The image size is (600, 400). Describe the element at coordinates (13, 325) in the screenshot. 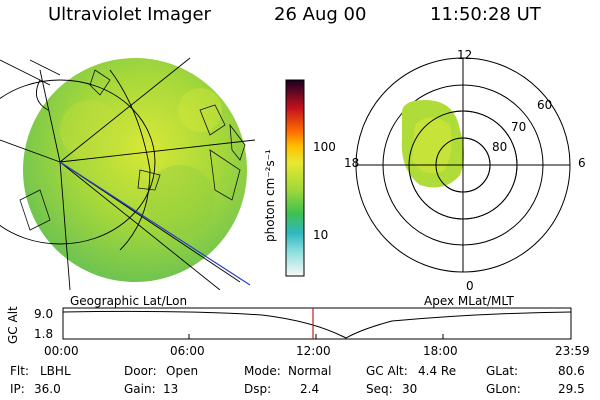

I see `altitude-ylabel: GC Alt` at that location.